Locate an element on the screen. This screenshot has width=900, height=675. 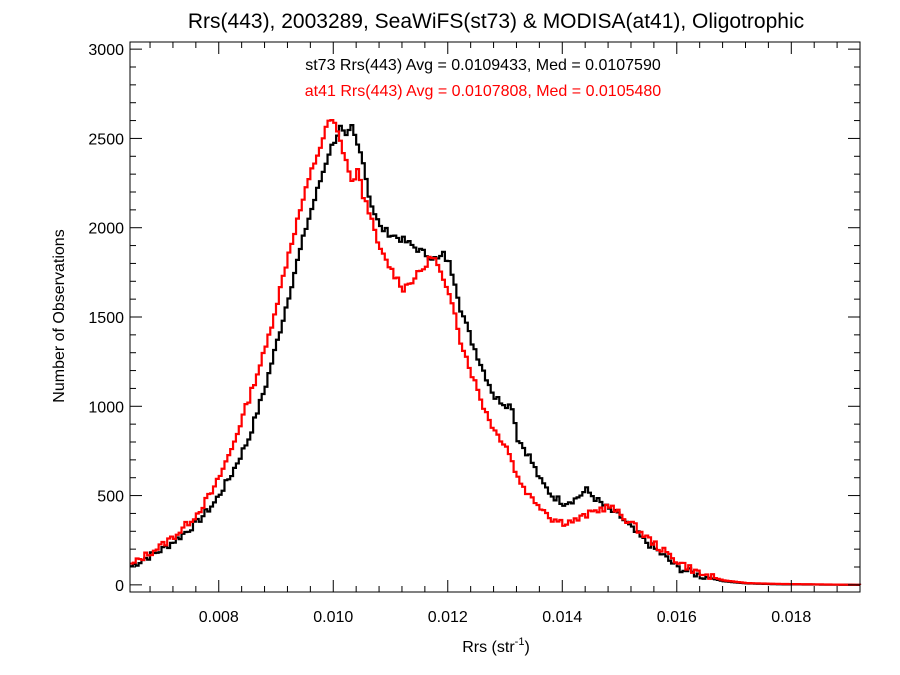
x-axis-title: Rrs (str-1) is located at coordinates (496, 646).